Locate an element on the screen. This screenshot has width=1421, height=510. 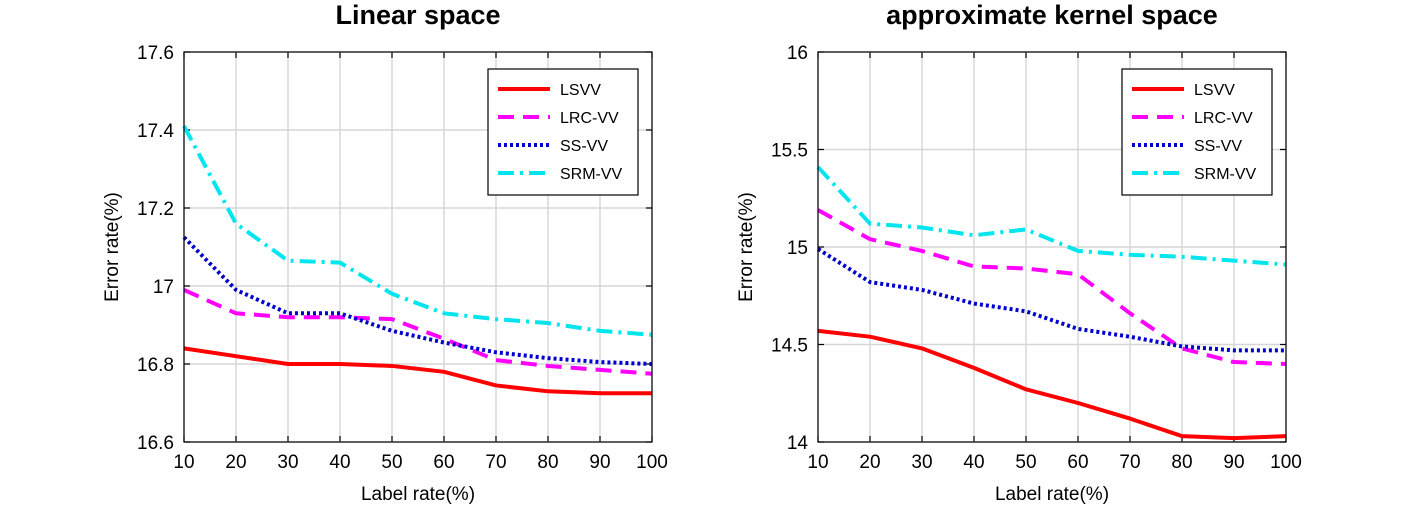
chart-title: Linear space is located at coordinates (417, 15).